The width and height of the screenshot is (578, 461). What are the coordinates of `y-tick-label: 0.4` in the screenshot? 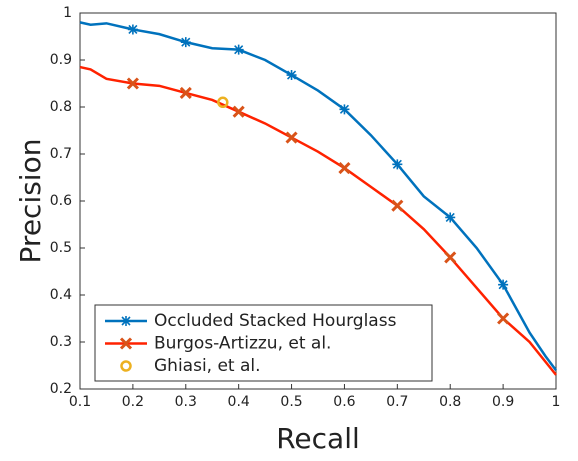 It's located at (61, 295).